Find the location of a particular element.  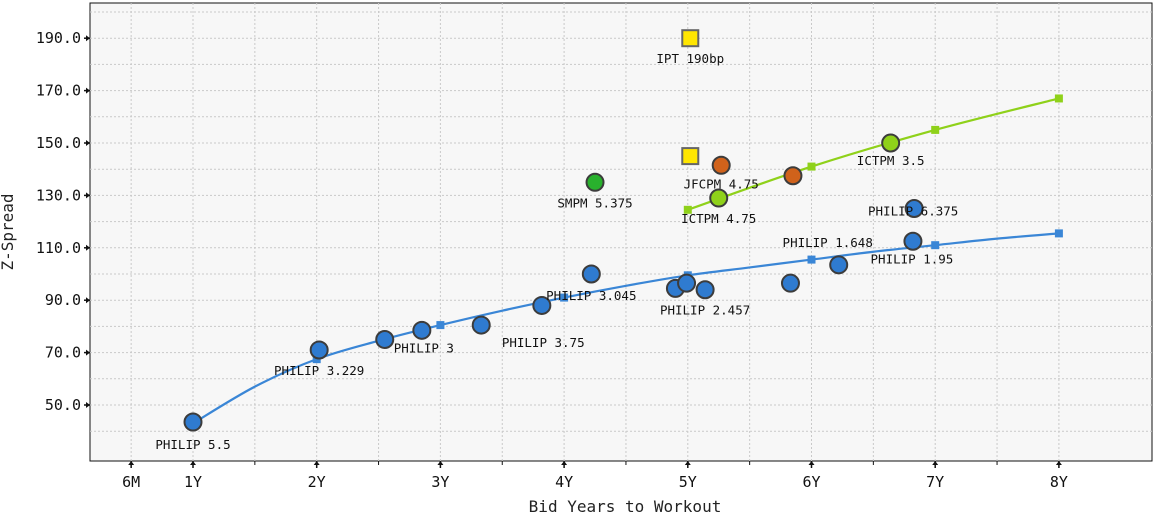

y-tick-label: 70.0 is located at coordinates (63, 353).